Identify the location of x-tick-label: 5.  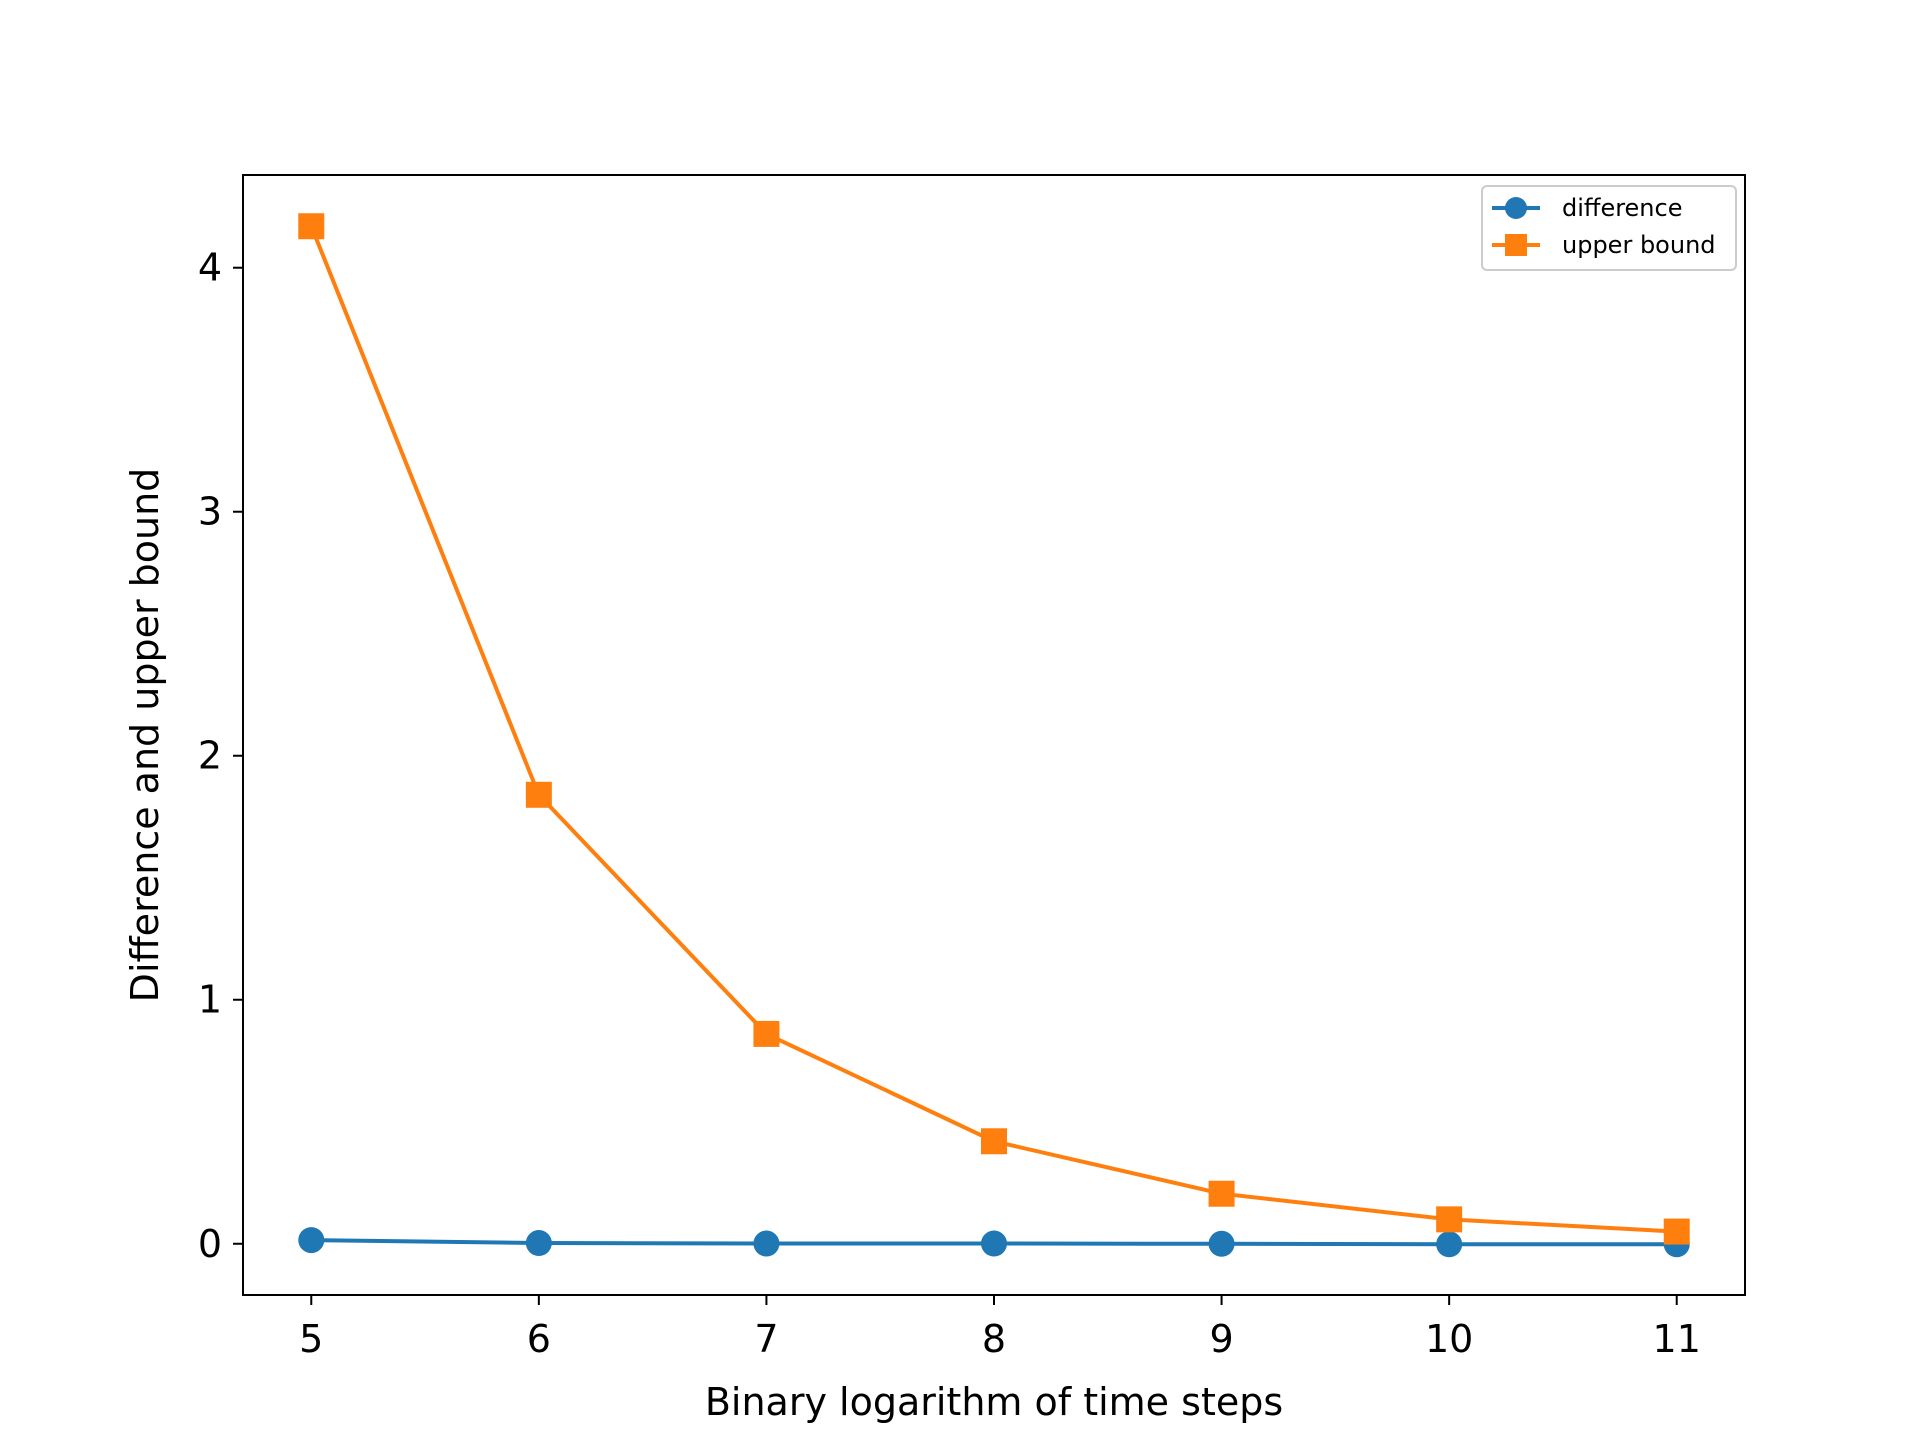
(311, 1339).